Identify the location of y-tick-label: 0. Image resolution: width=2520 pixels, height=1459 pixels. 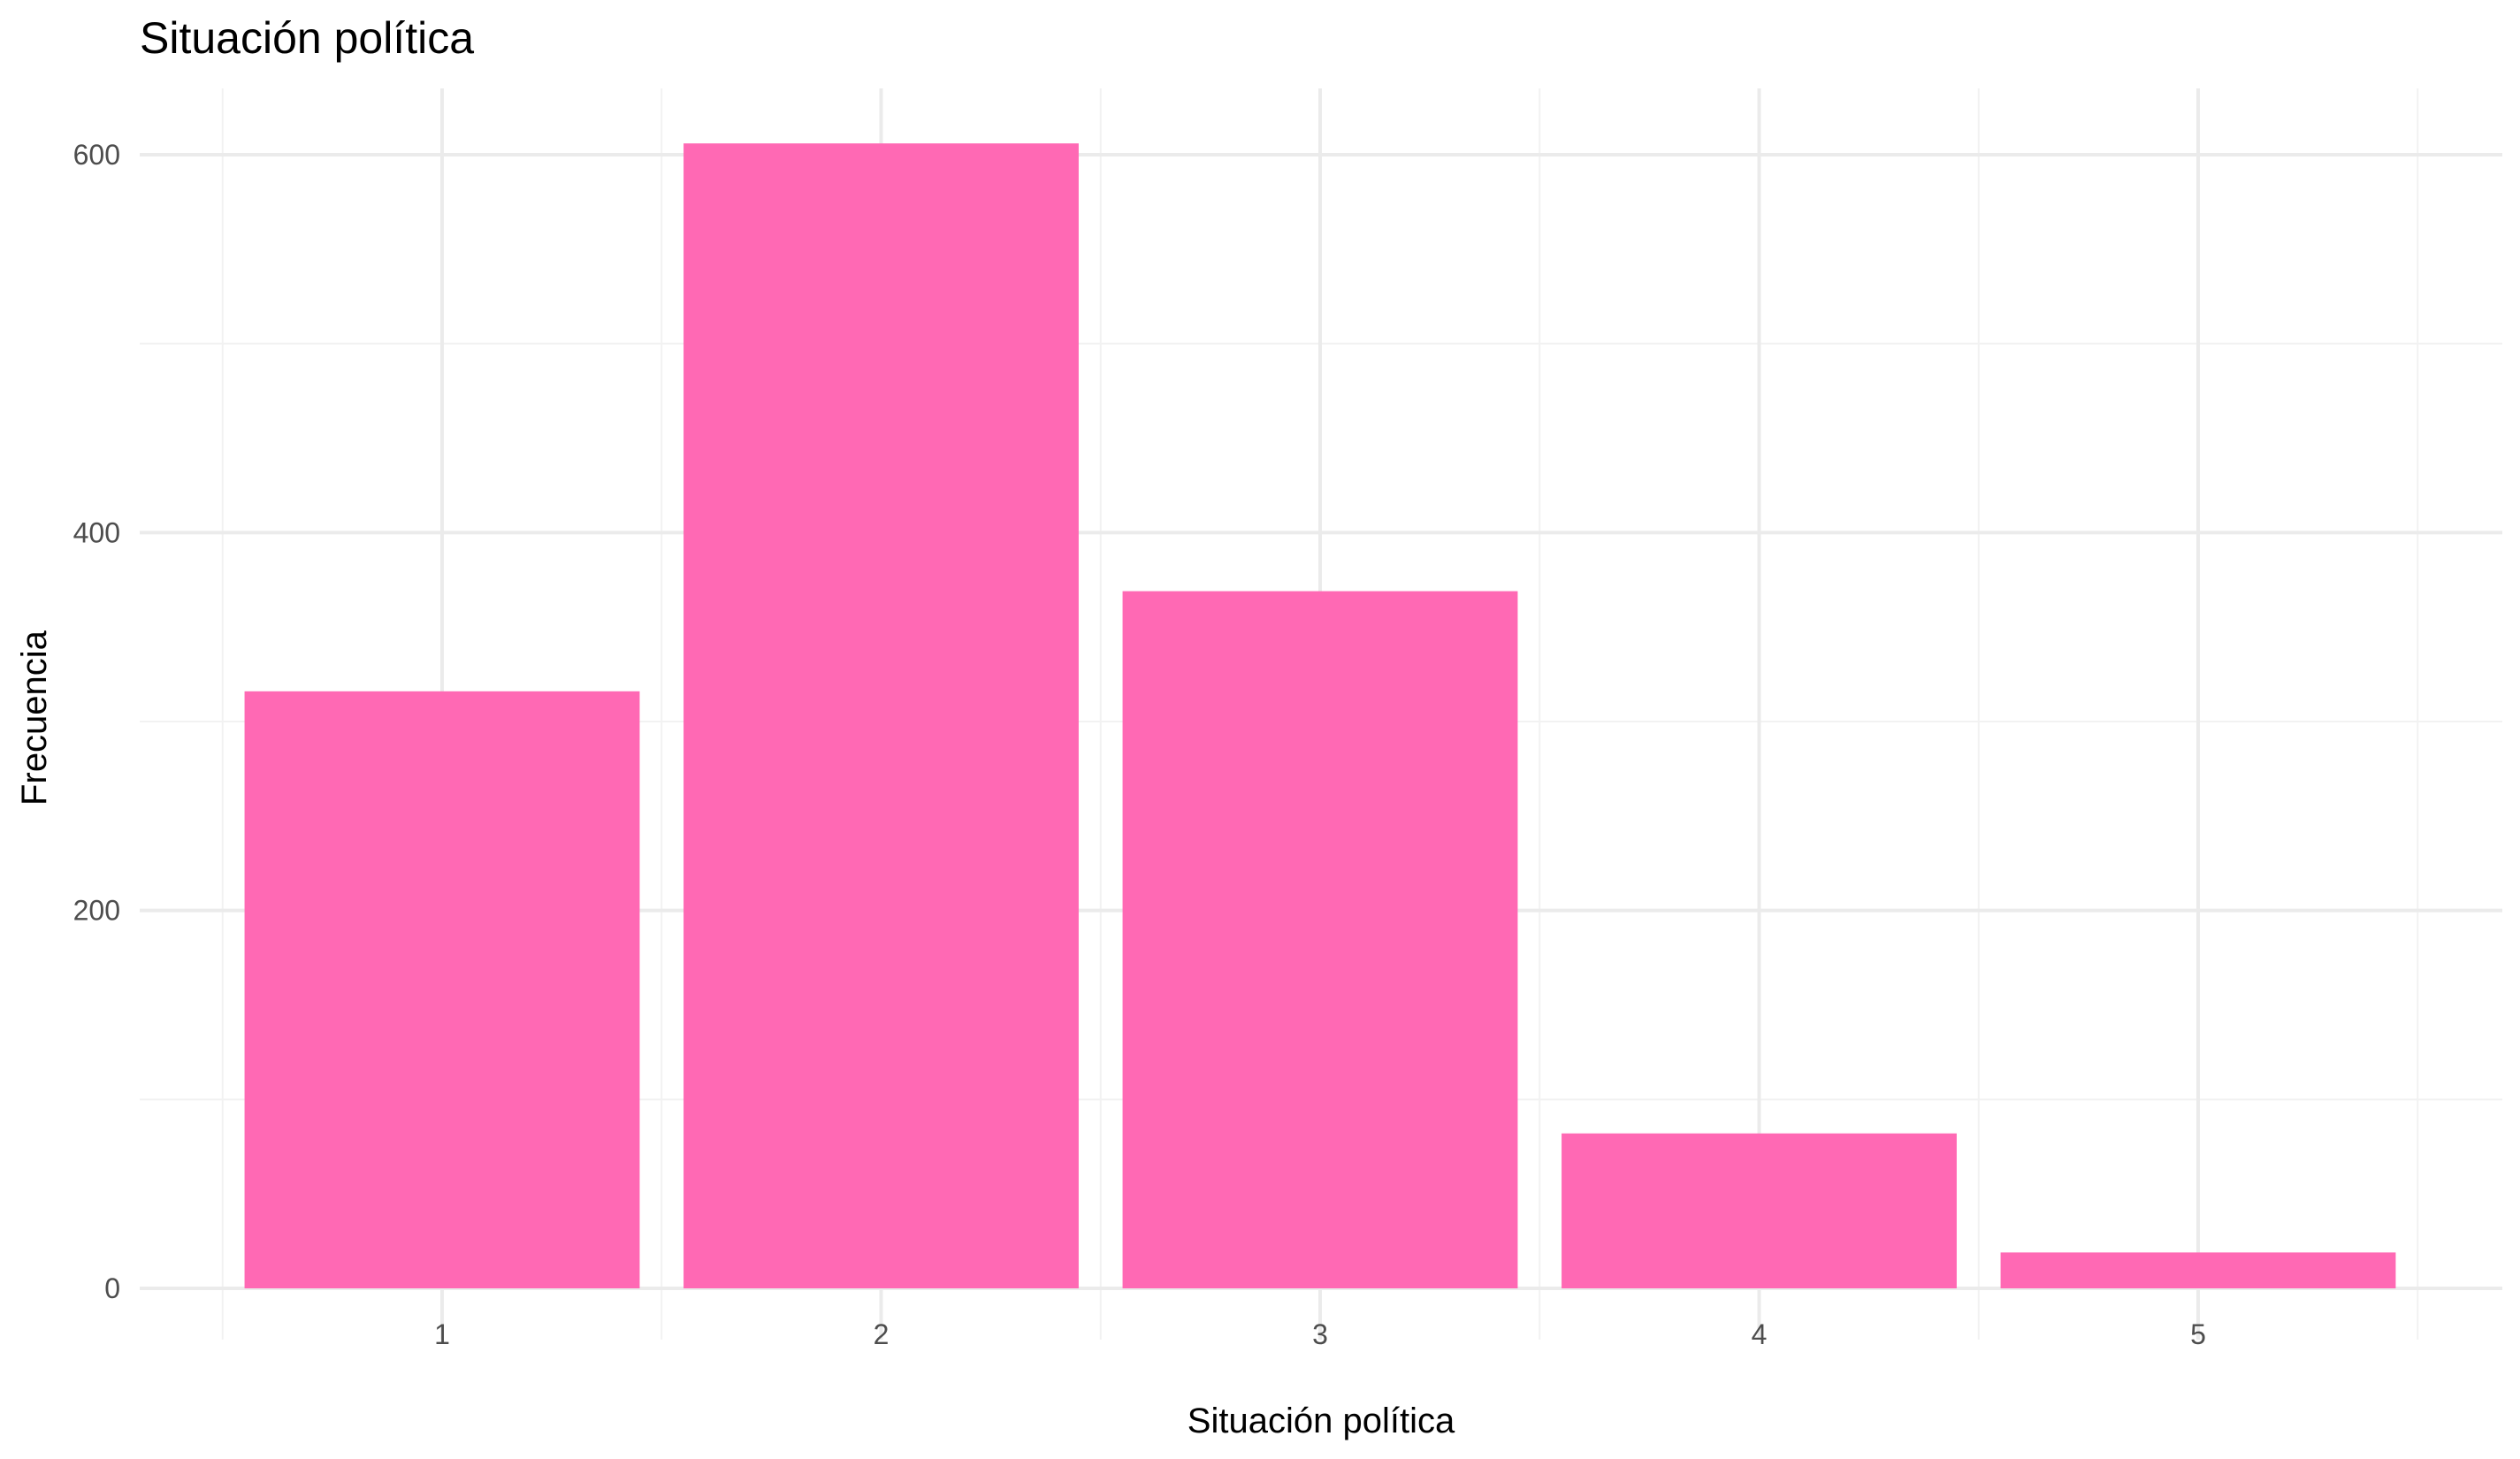
(112, 1288).